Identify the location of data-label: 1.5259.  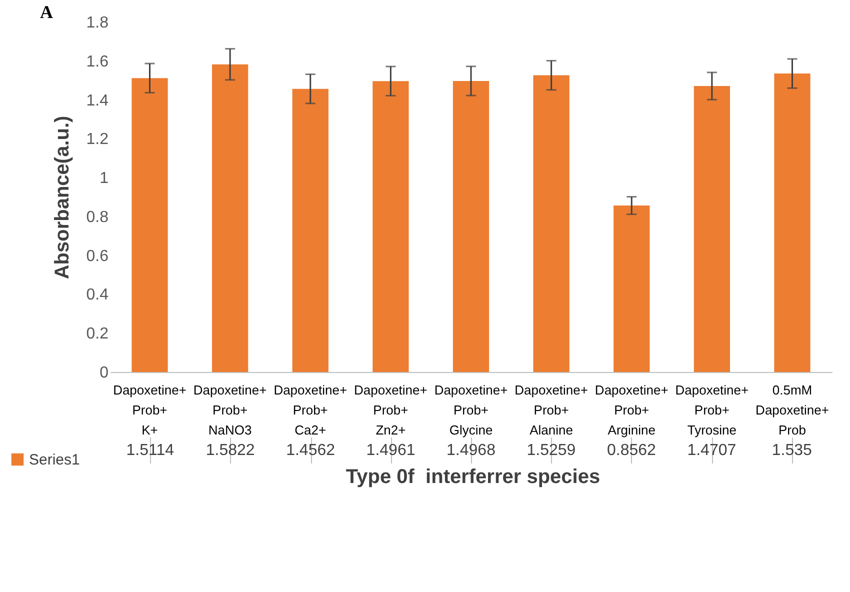
(551, 450).